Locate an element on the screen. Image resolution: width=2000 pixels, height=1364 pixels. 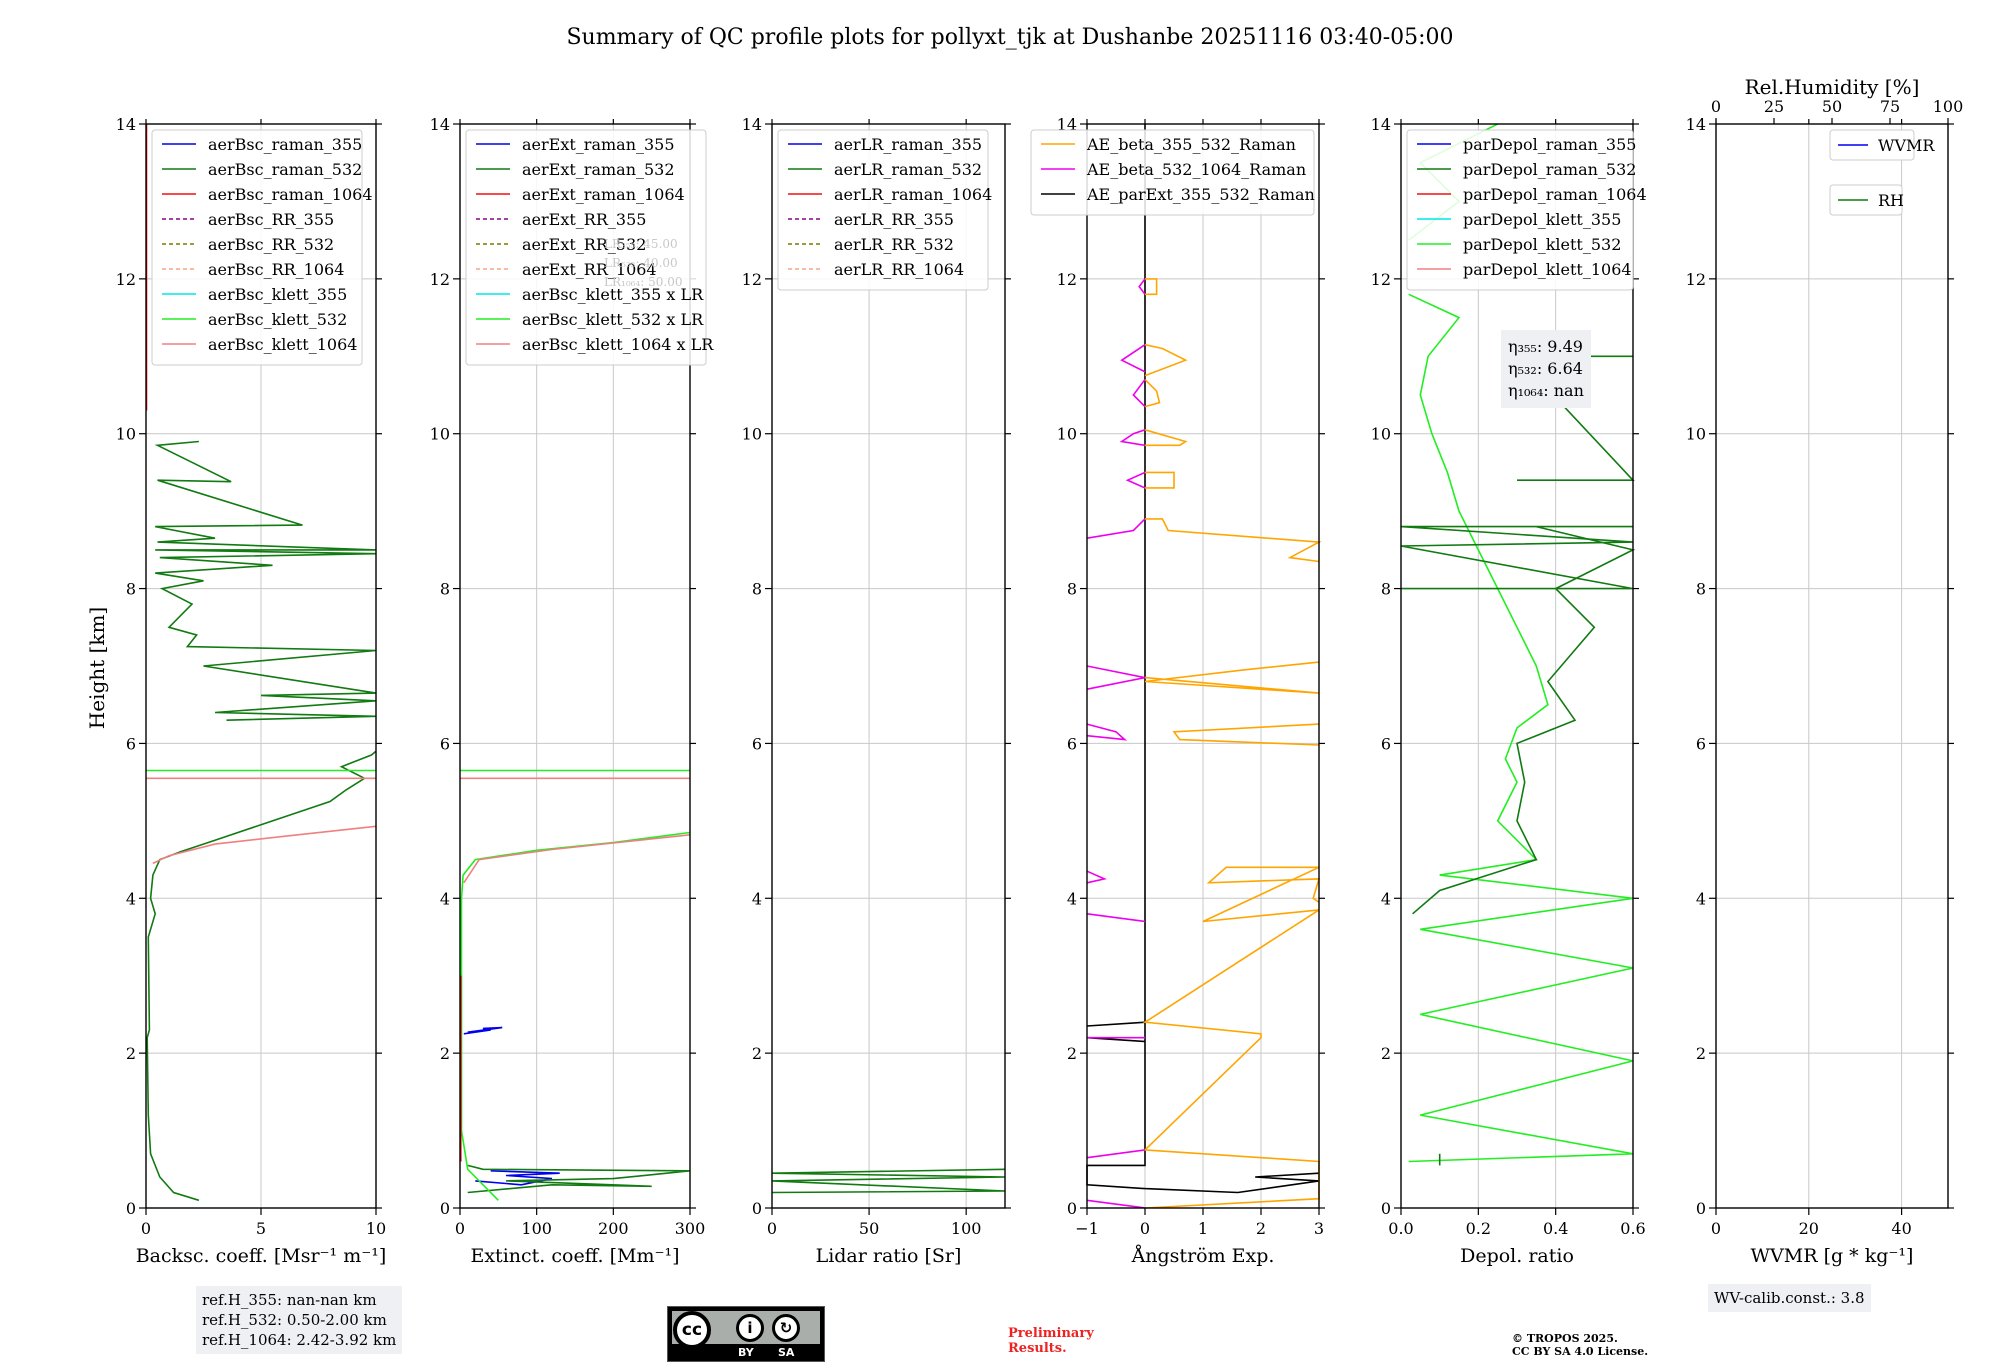
x-tick-label: 10 is located at coordinates (376, 1228).